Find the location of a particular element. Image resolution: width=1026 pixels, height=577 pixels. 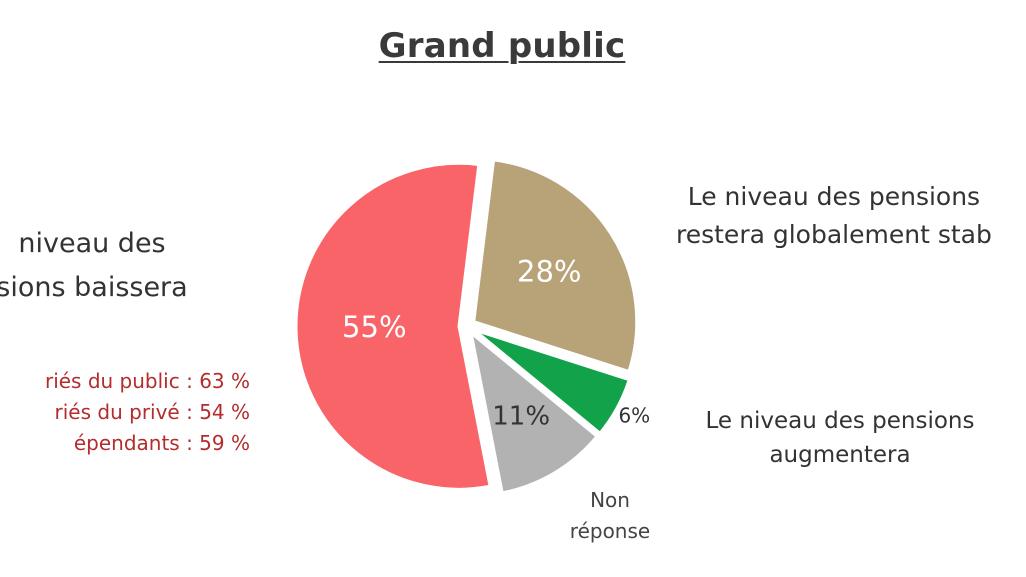

chart-title-text: Grand public is located at coordinates (502, 46).